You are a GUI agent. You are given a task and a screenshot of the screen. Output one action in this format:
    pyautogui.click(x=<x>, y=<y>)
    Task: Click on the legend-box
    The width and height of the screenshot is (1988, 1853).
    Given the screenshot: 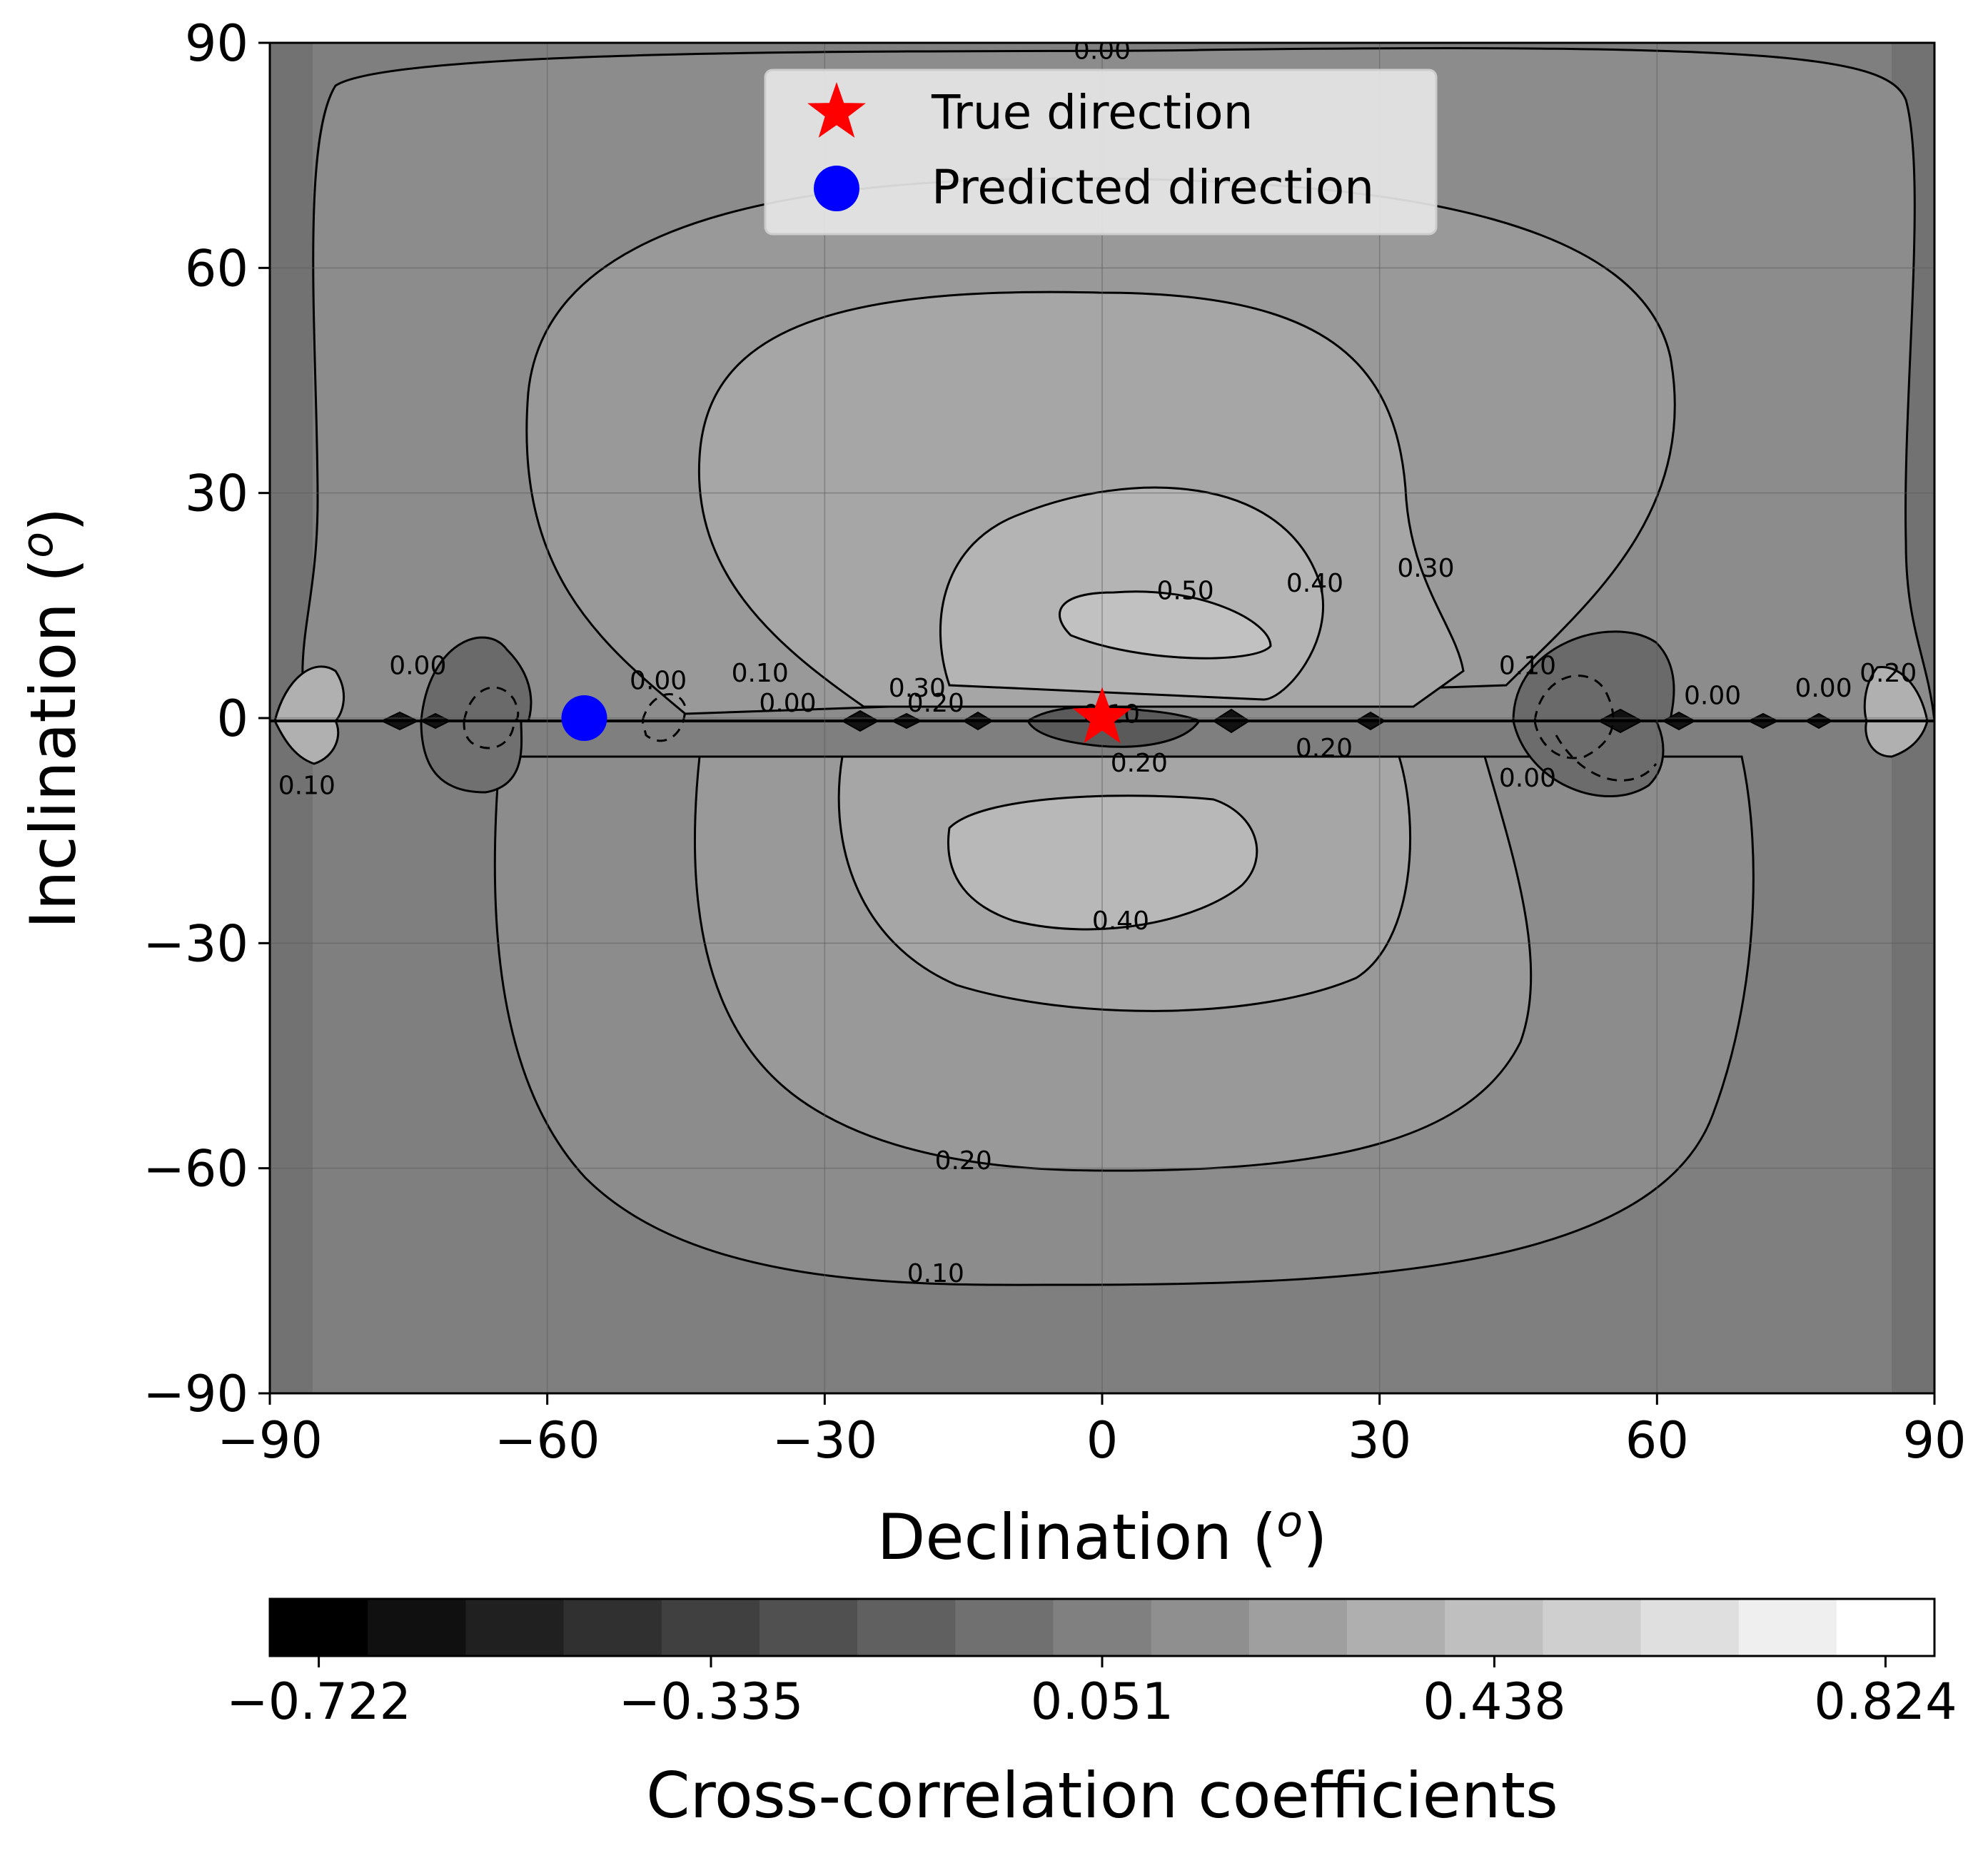 What is the action you would take?
    pyautogui.click(x=1101, y=152)
    